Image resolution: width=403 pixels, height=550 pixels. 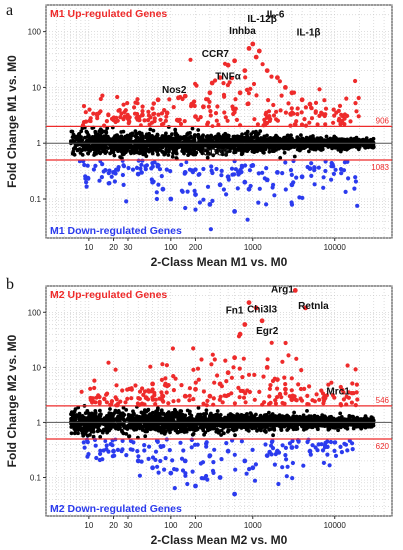 What do you see at coordinates (216, 153) in the screenshot?
I see `gene-annotation: CD86` at bounding box center [216, 153].